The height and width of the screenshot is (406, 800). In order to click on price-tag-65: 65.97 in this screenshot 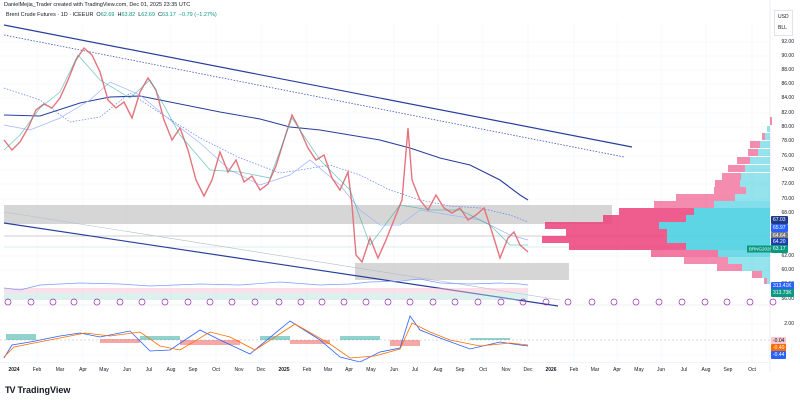, I will do `click(779, 228)`.